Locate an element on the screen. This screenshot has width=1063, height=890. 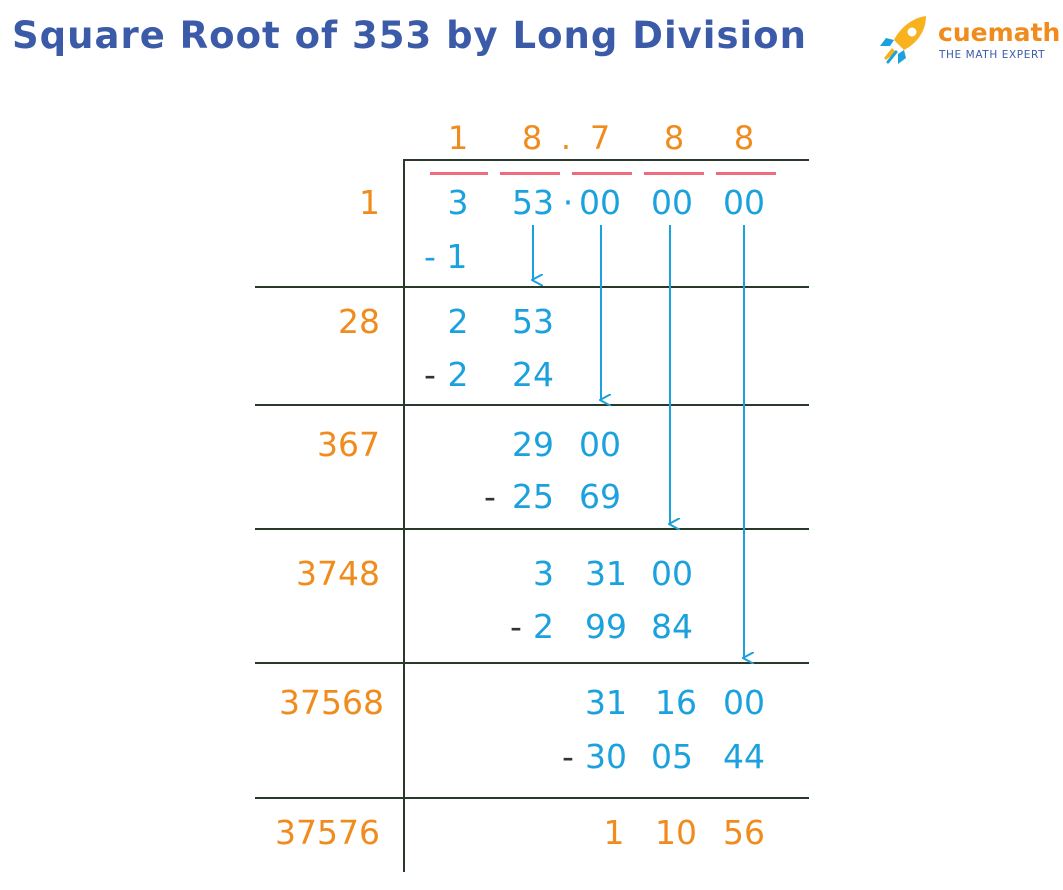
divisor: 1 is located at coordinates (369, 202).